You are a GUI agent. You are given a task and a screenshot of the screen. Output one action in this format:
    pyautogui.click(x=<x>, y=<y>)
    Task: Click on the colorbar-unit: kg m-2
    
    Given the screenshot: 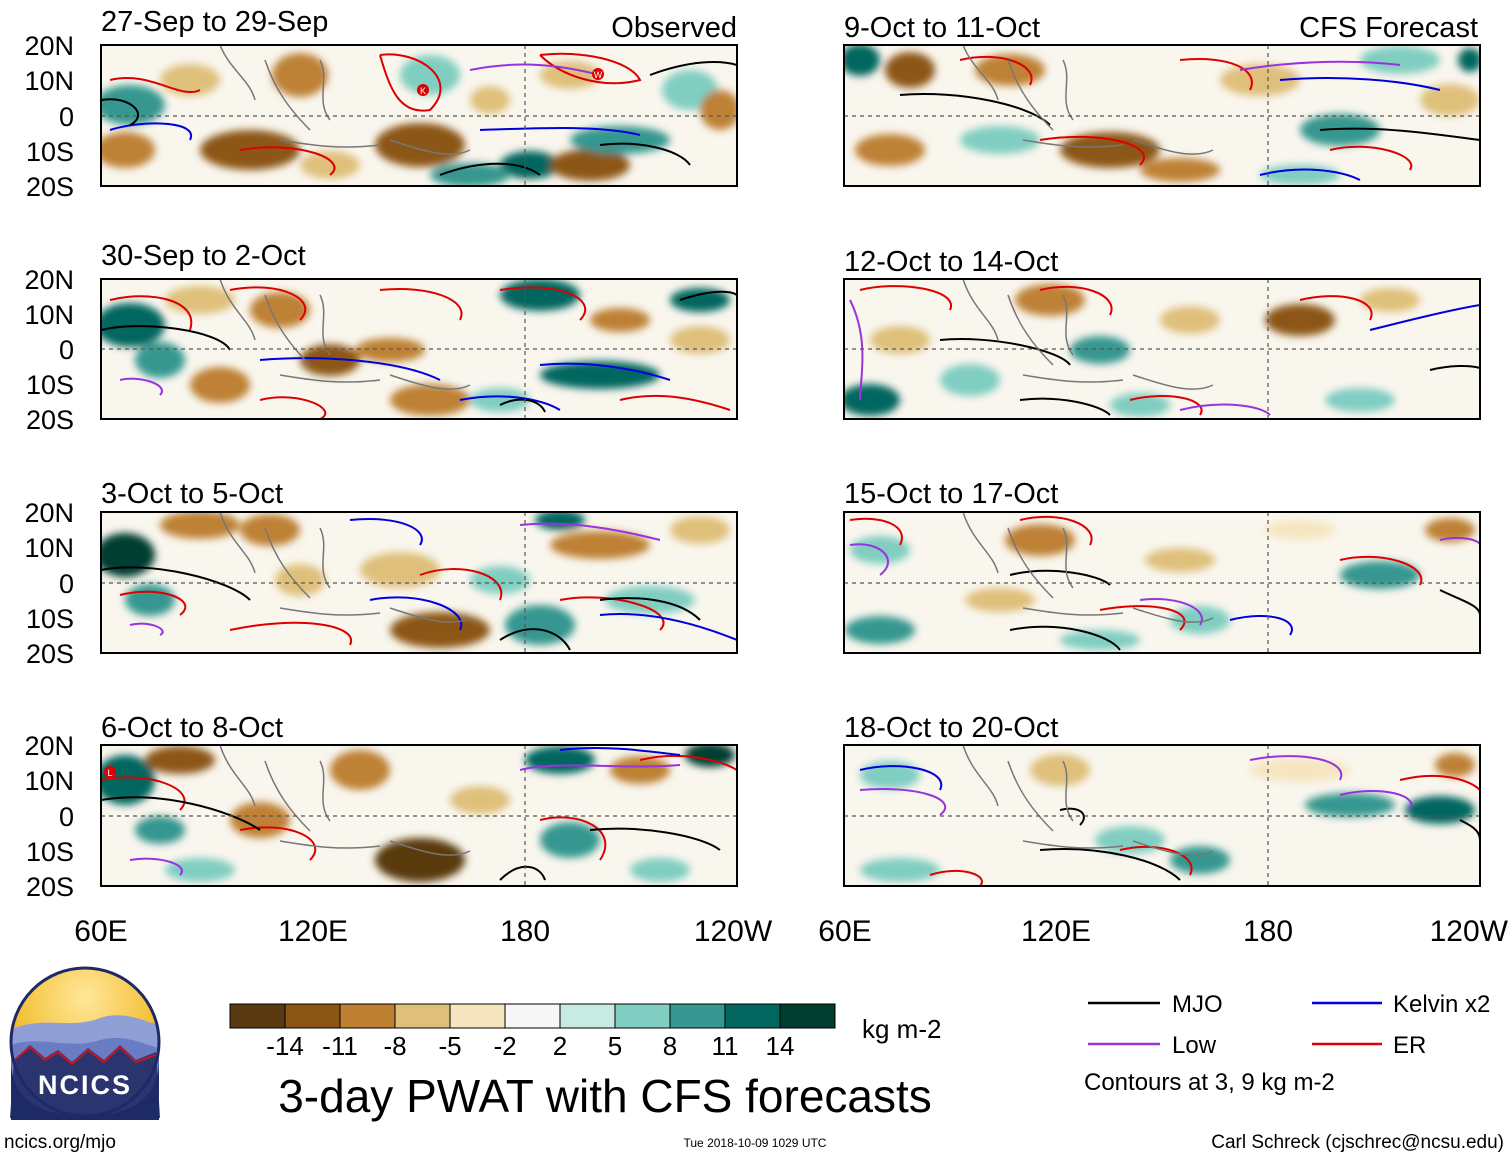 What is the action you would take?
    pyautogui.click(x=901, y=1029)
    